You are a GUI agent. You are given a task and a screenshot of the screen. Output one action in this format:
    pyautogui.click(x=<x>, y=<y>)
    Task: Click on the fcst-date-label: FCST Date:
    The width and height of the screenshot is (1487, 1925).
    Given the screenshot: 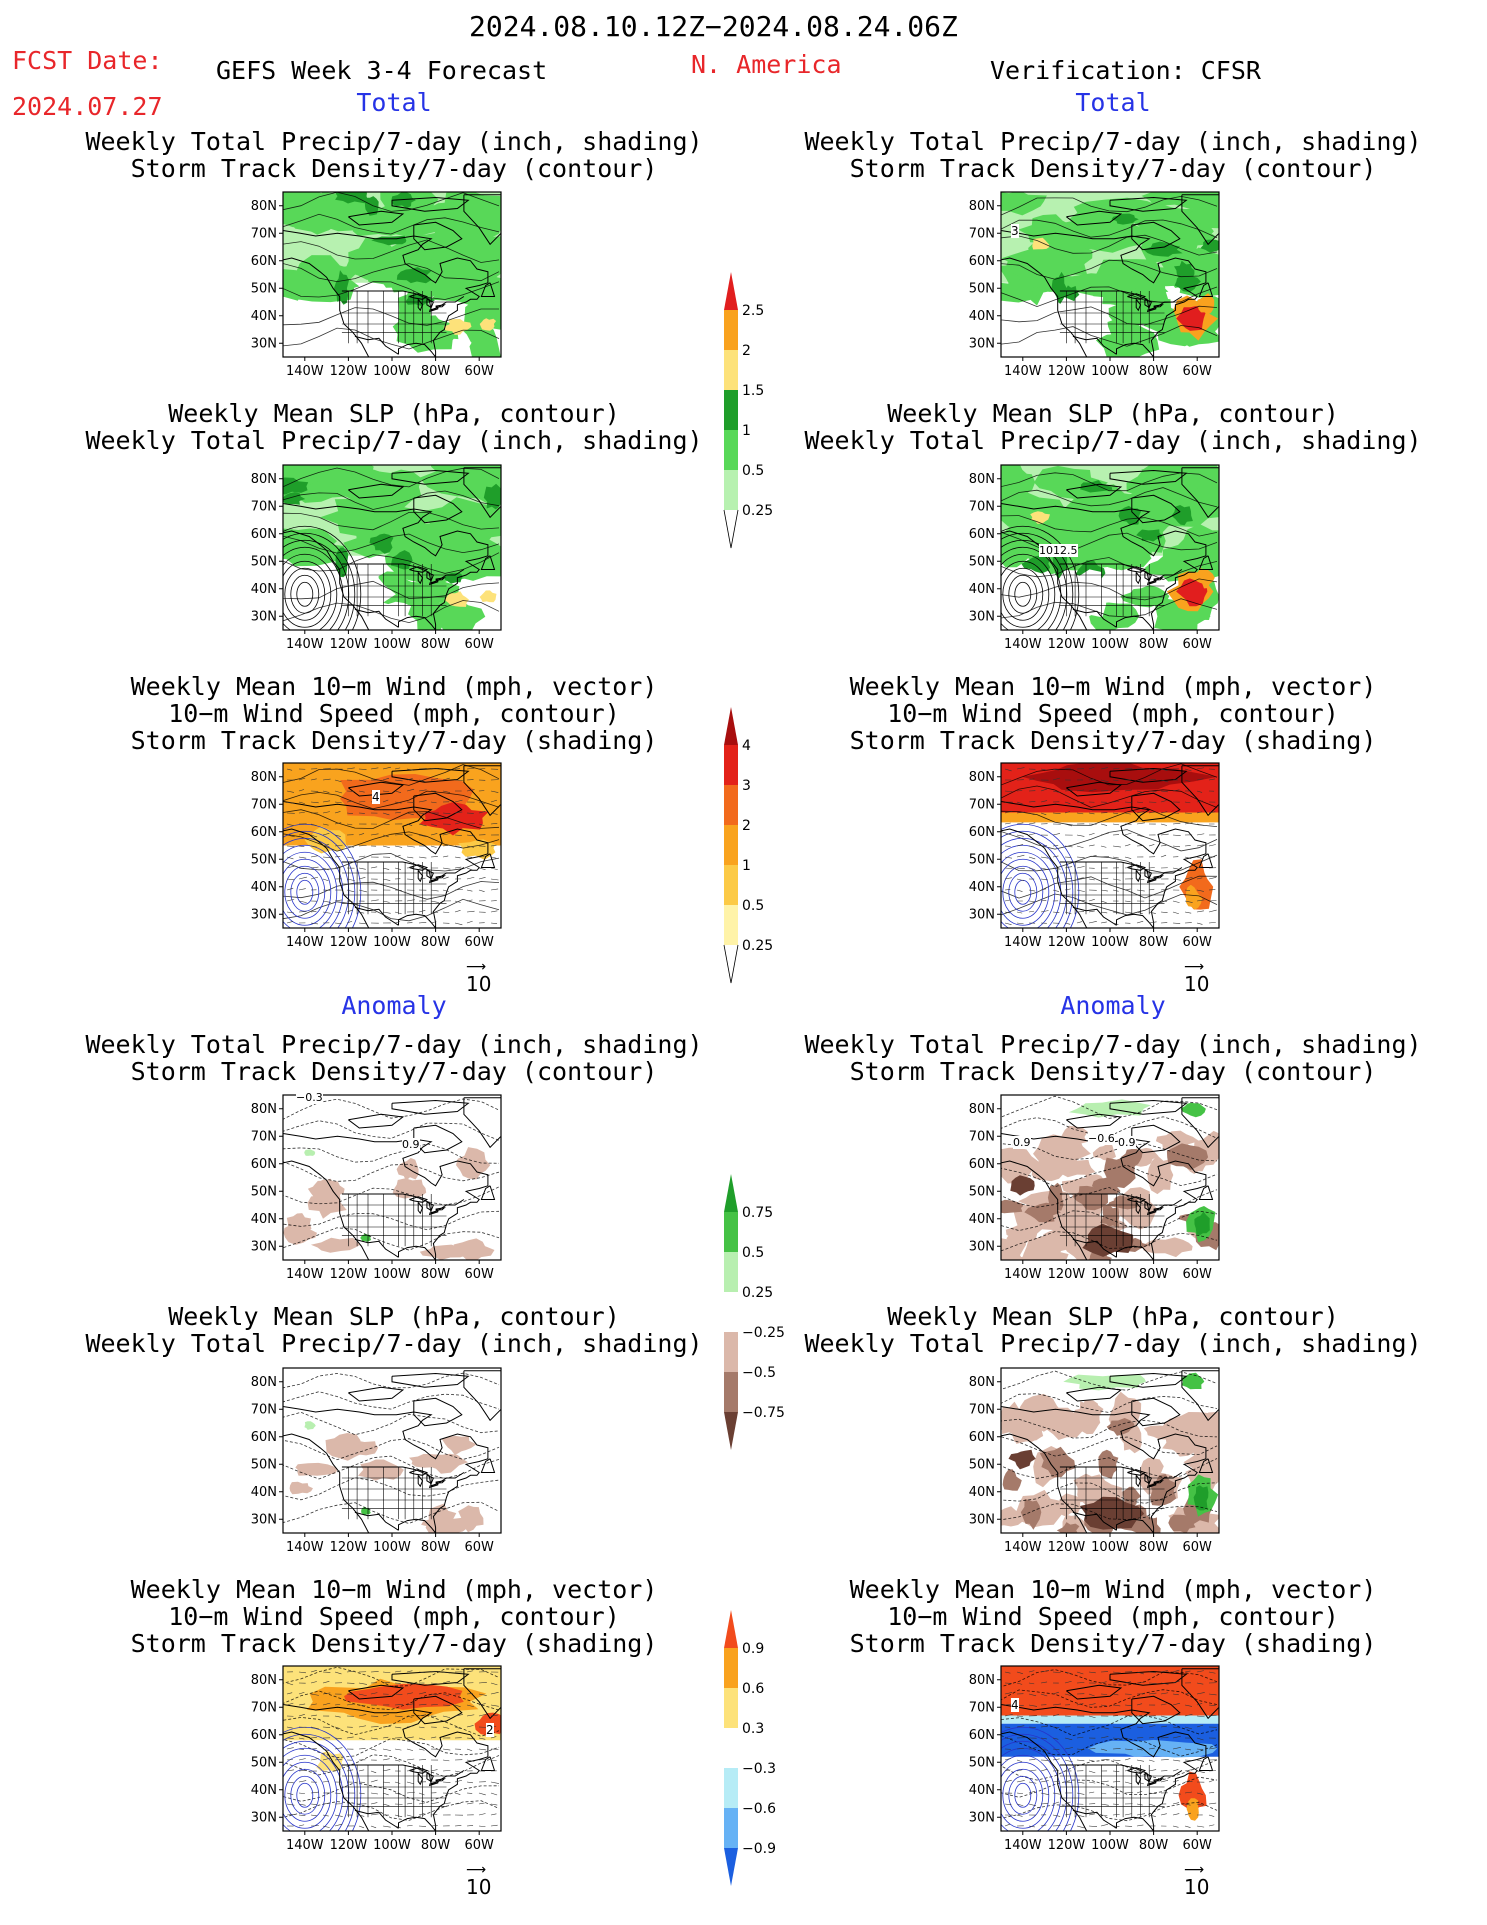 What is the action you would take?
    pyautogui.click(x=87, y=60)
    